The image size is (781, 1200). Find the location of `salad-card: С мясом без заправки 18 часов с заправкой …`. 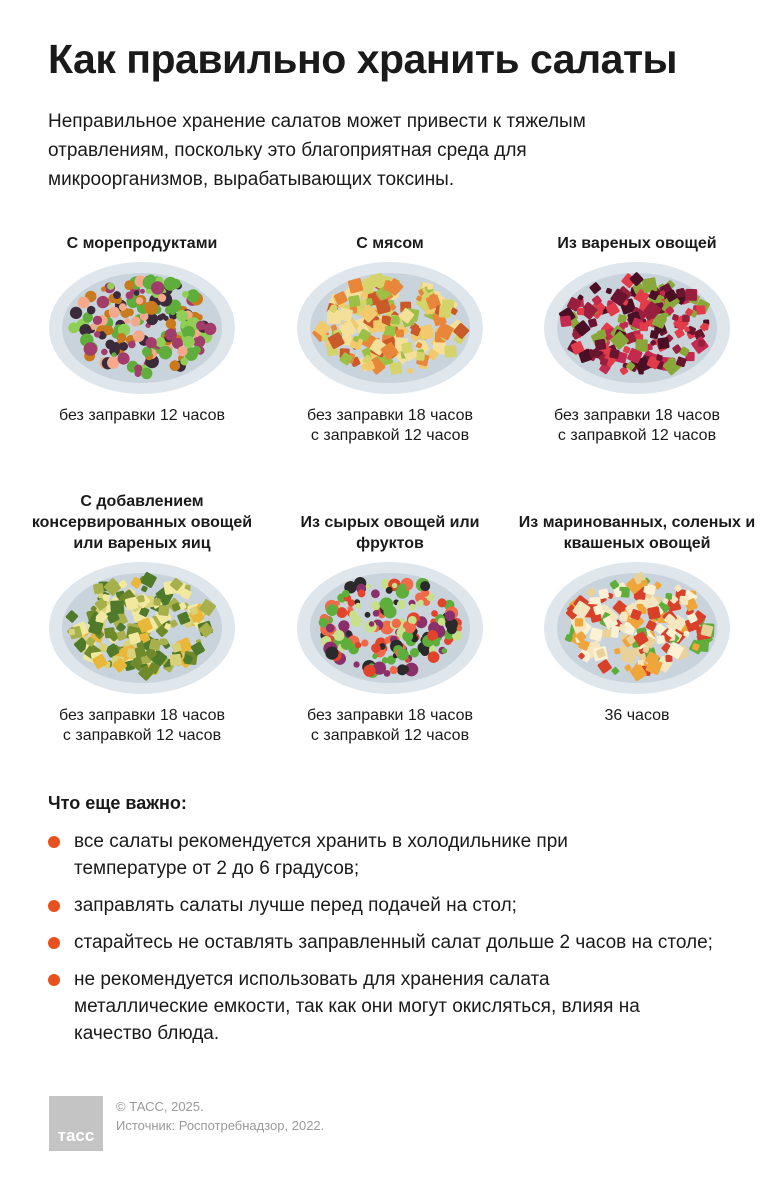

salad-card: С мясом без заправки 18 часов с заправкой … is located at coordinates (390, 318).